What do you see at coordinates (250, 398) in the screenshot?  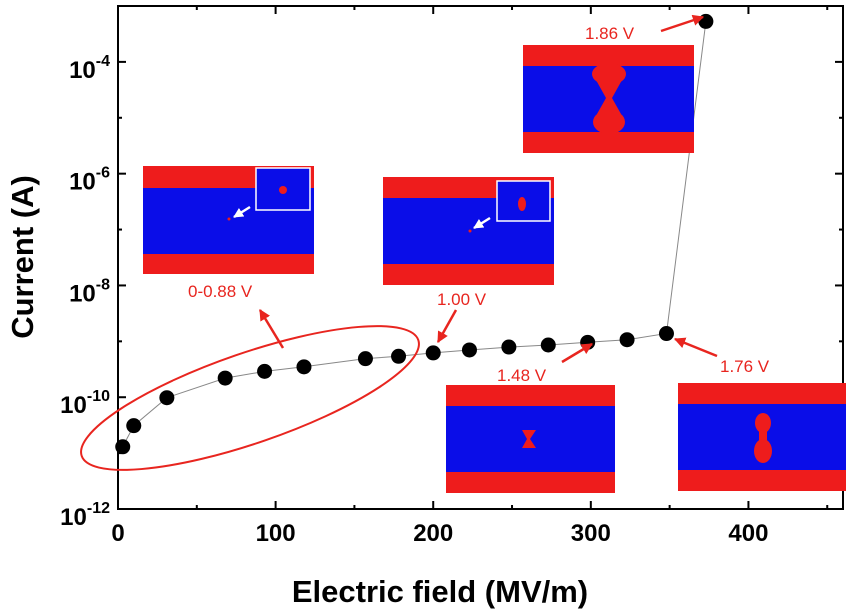 I see `low-field-ellipse` at bounding box center [250, 398].